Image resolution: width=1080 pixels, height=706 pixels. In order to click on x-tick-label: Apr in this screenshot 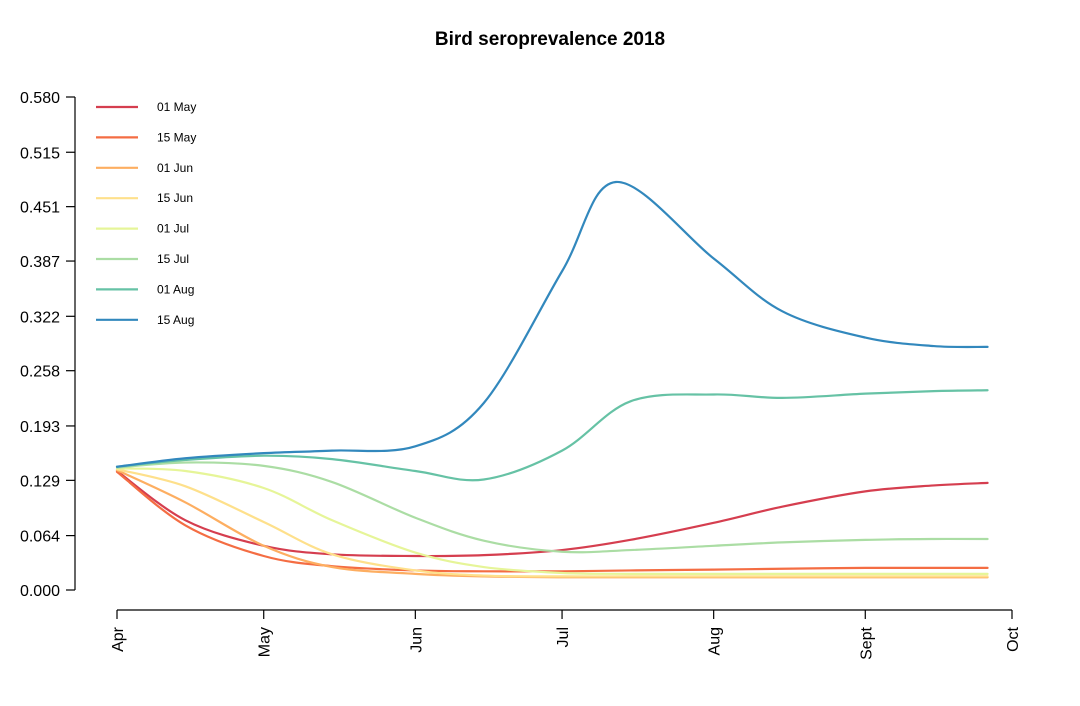, I will do `click(118, 639)`.